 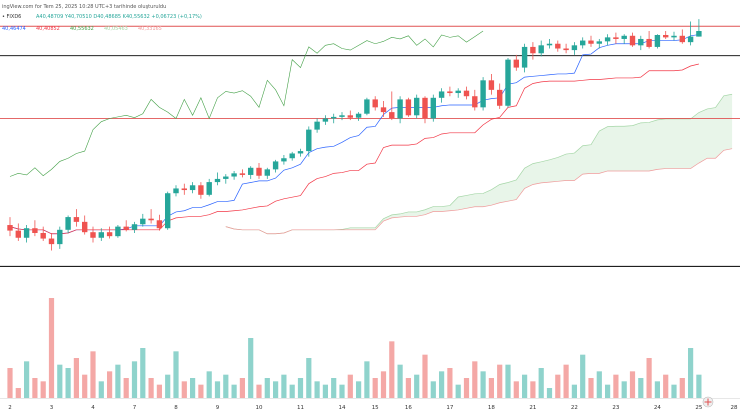 I want to click on x-tick-label: 2, so click(x=10, y=408).